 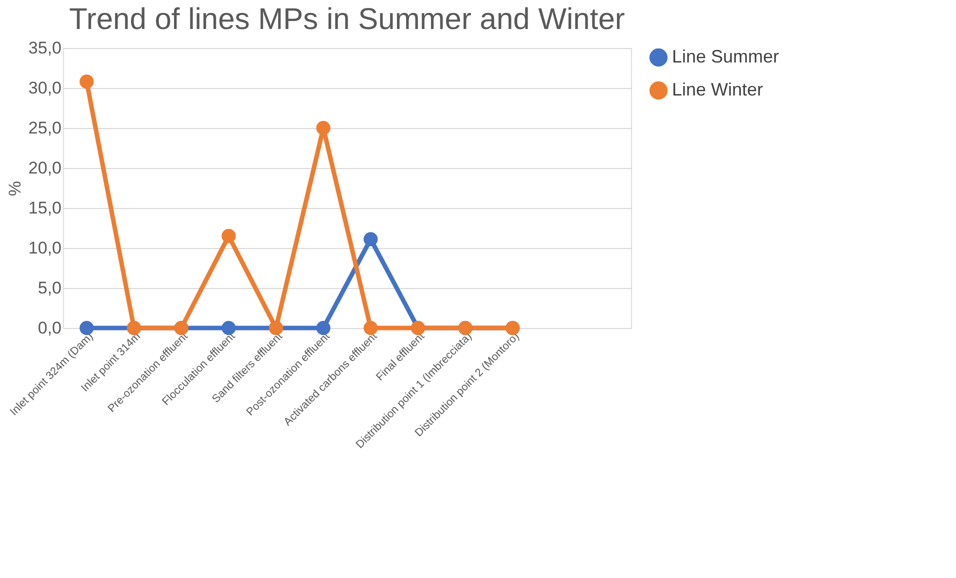 I want to click on y-tick-label: 35,0, so click(x=45, y=48).